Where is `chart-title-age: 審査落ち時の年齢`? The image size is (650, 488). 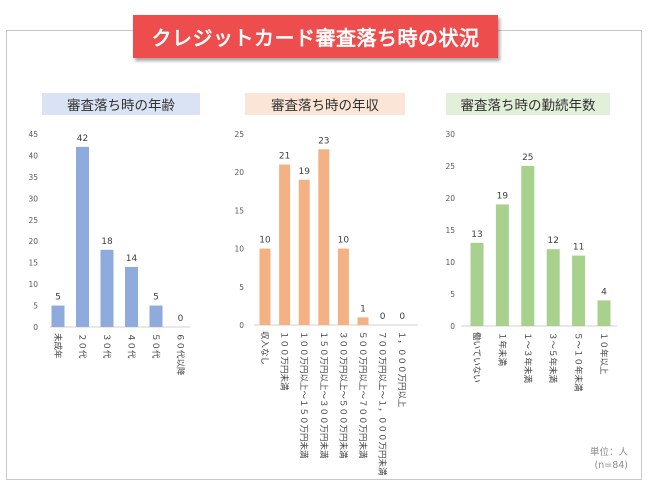
chart-title-age: 審査落ち時の年齢 is located at coordinates (121, 104).